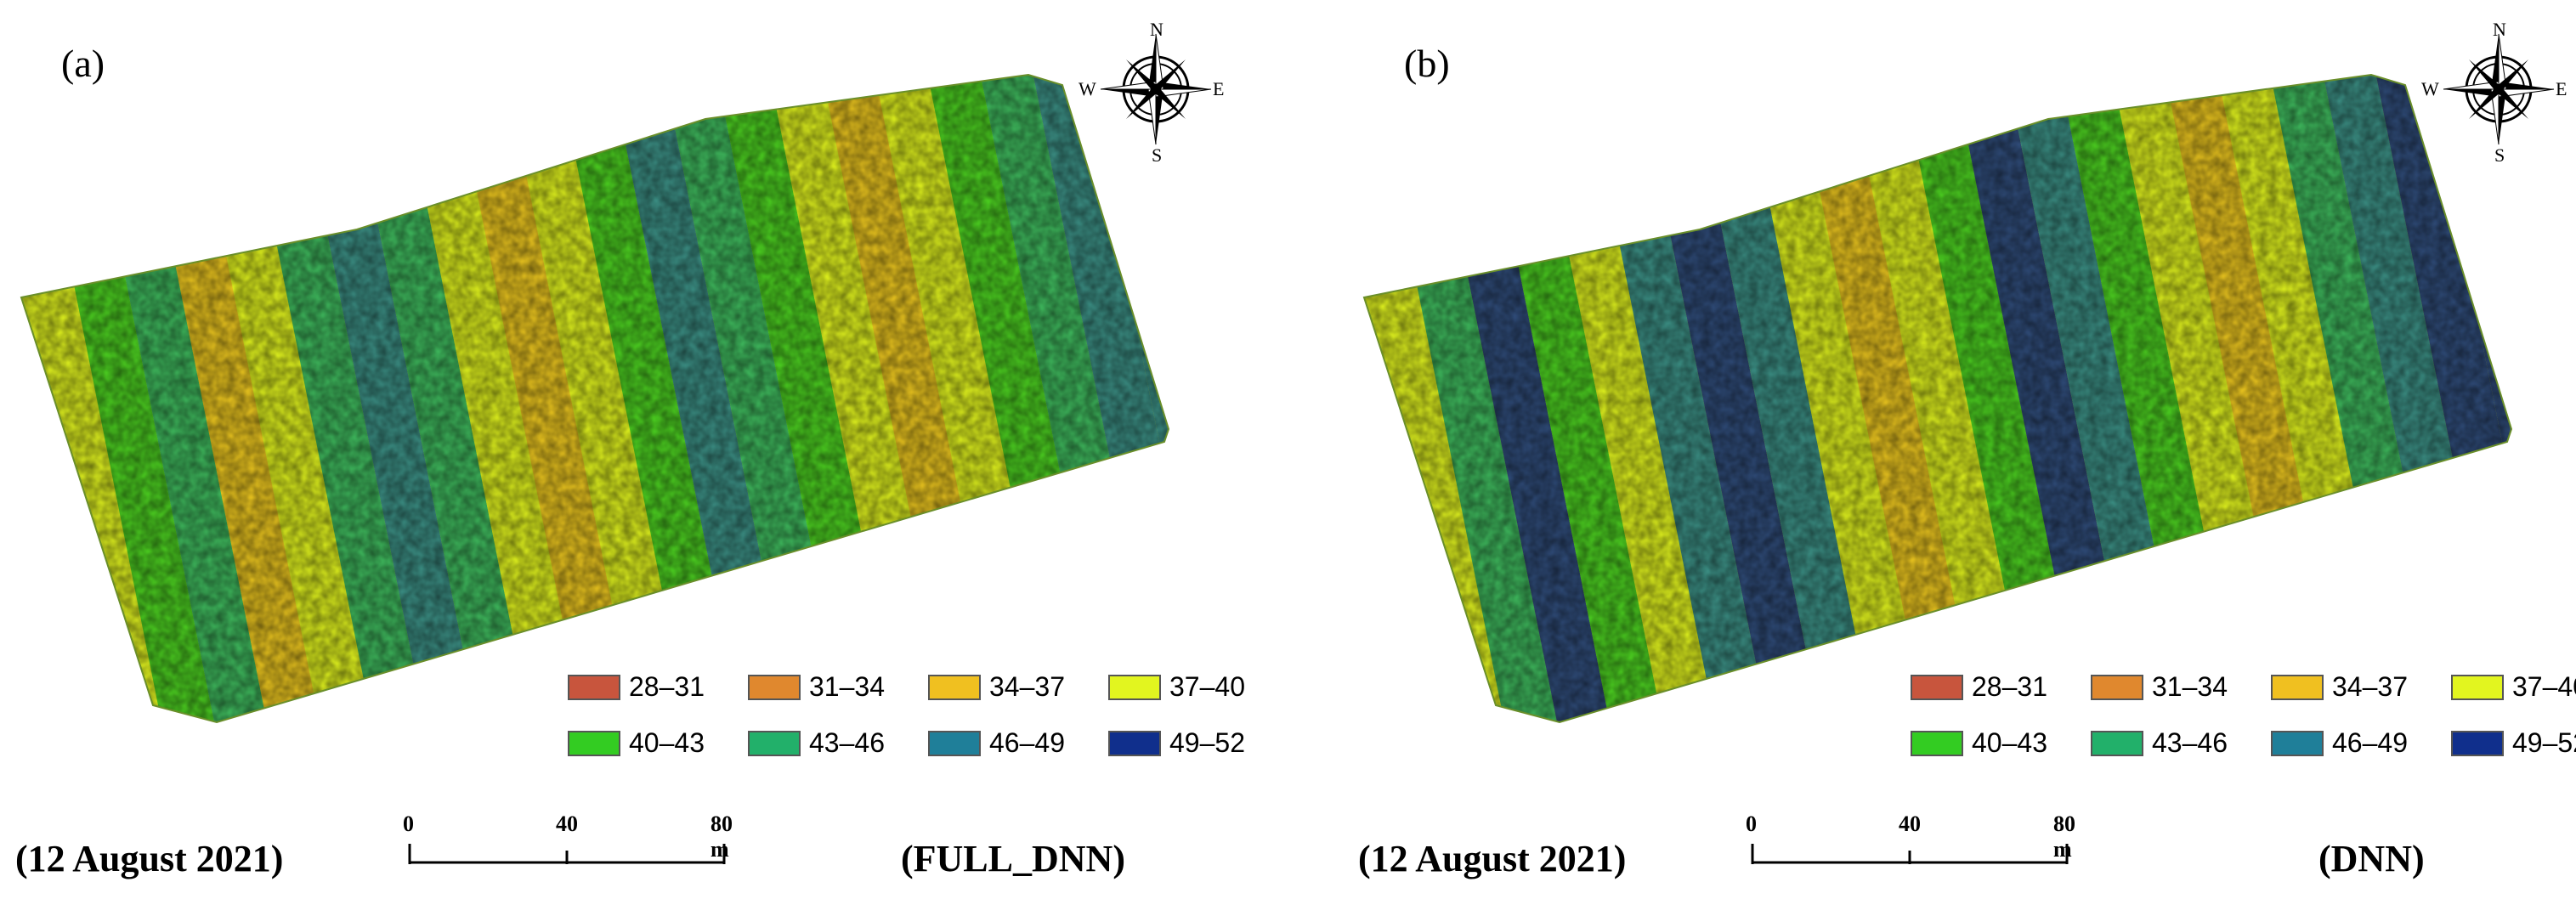 The width and height of the screenshot is (2576, 916). I want to click on panel-label: (a), so click(83, 63).